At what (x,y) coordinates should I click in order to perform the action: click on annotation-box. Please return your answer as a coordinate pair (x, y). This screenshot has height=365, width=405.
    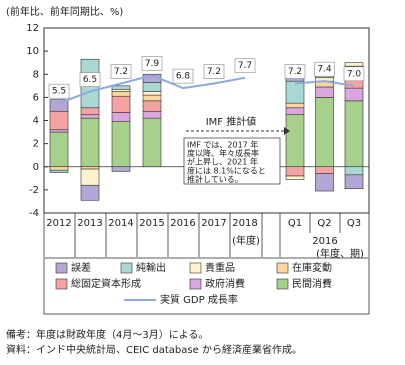
    Looking at the image, I should click on (232, 161).